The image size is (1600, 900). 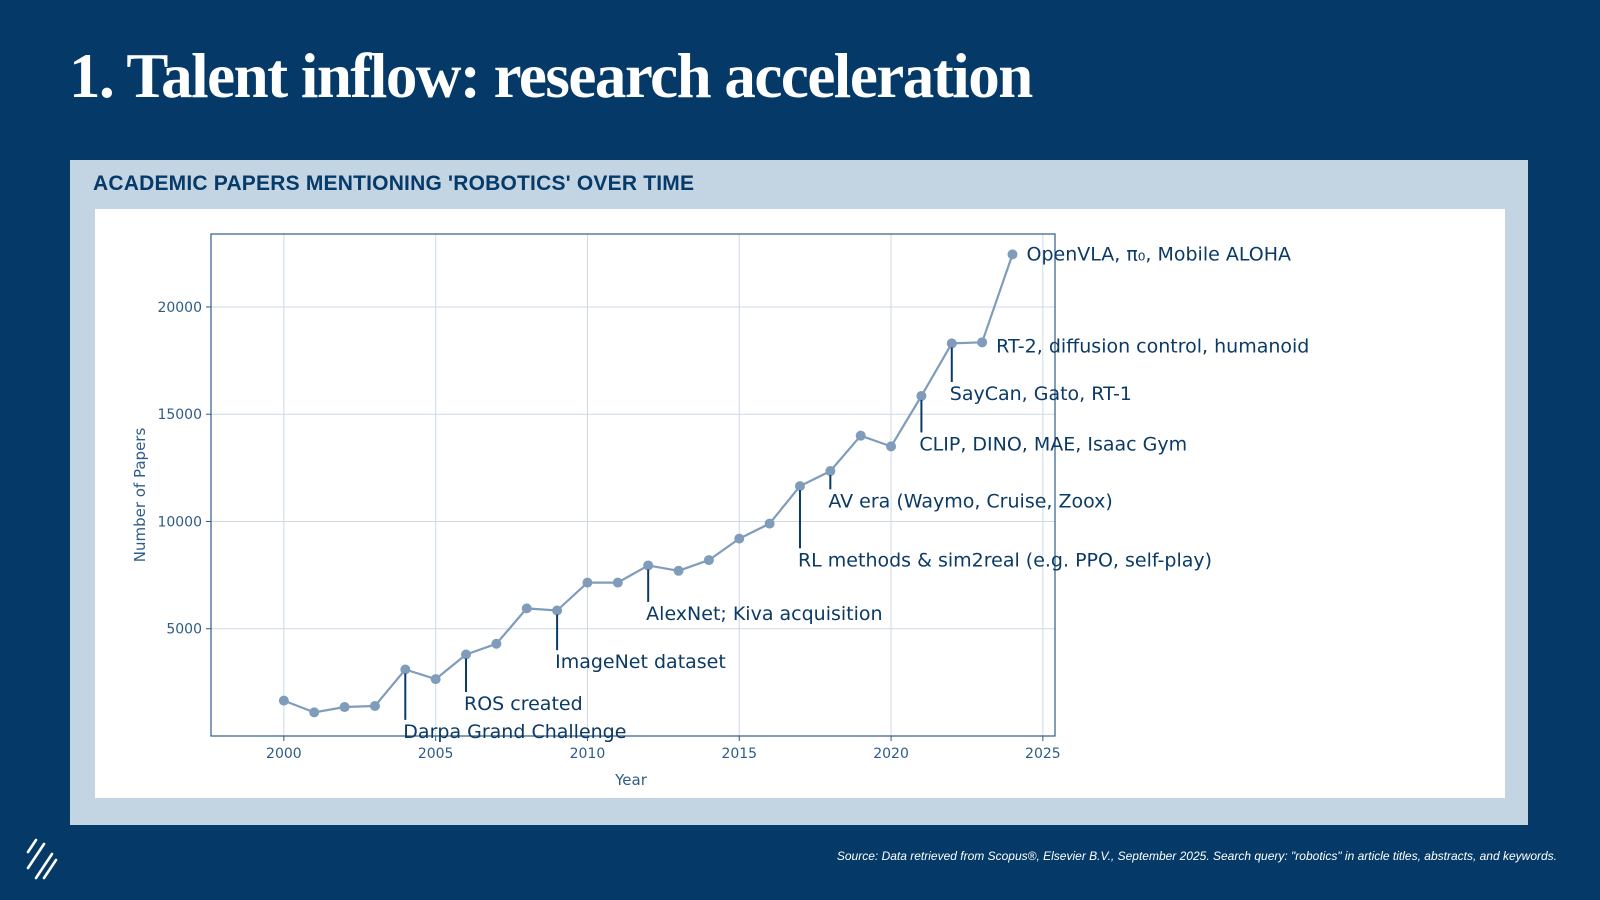 What do you see at coordinates (42, 859) in the screenshot?
I see `diagonal-slashes-logo-icon` at bounding box center [42, 859].